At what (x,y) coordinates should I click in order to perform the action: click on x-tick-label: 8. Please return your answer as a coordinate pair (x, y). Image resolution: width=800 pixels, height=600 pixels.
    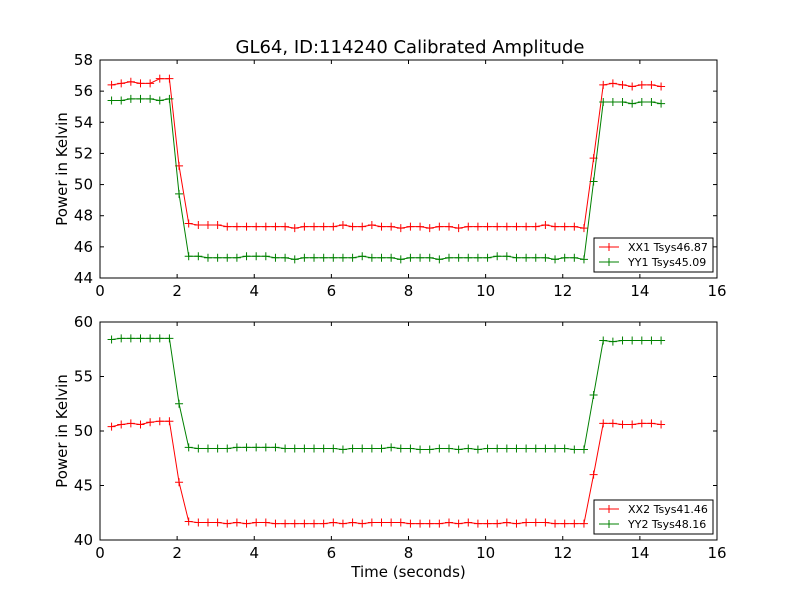
    Looking at the image, I should click on (409, 553).